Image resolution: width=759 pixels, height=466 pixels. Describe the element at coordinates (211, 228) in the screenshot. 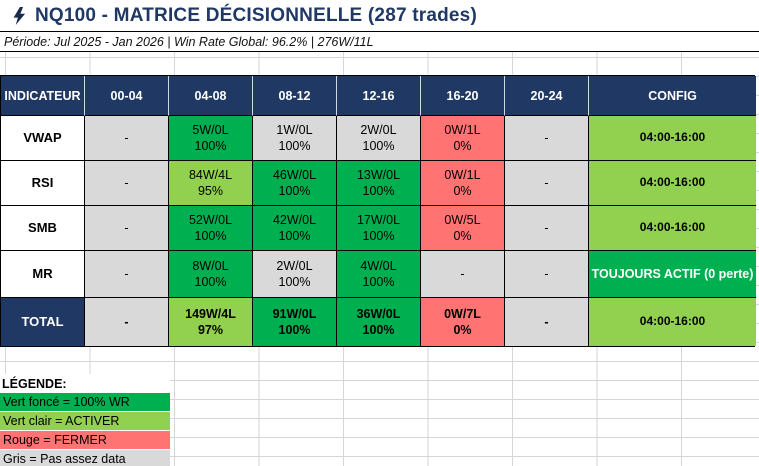

I see `matrix-cell-smb-04-08: 52W/0L 100%` at that location.